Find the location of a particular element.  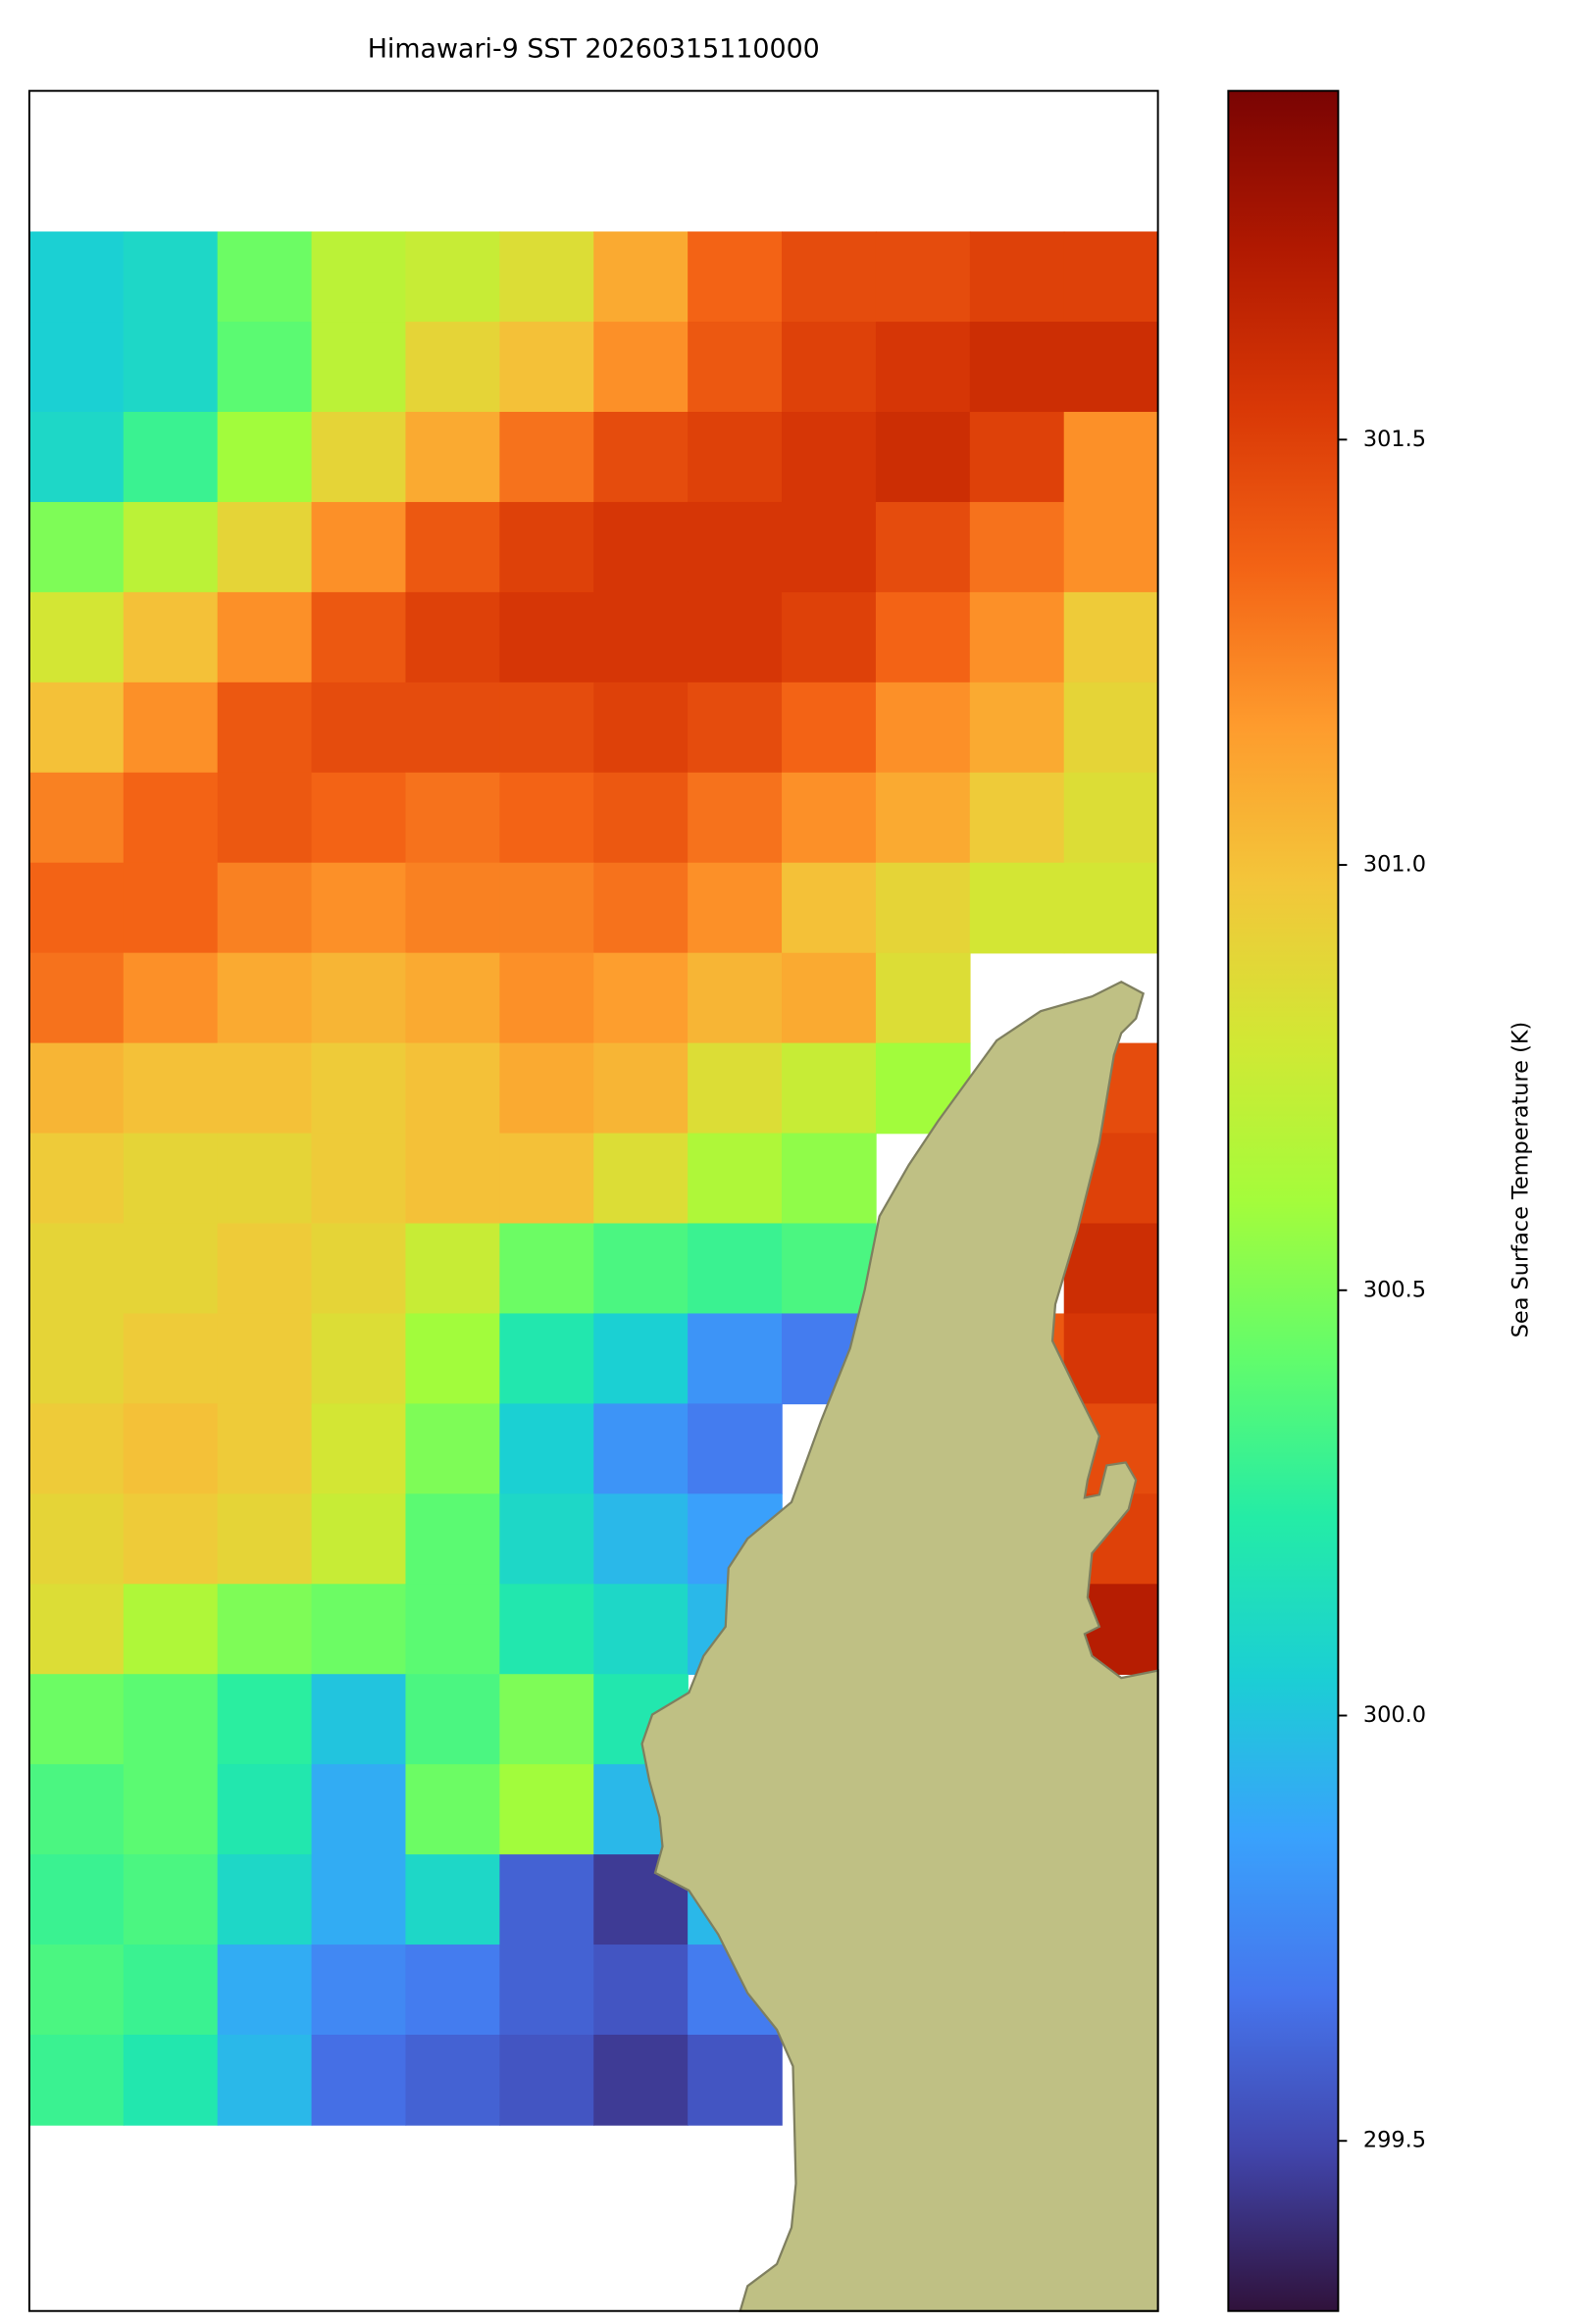

colorbar-tick-label: 300.0 is located at coordinates (1394, 1715).